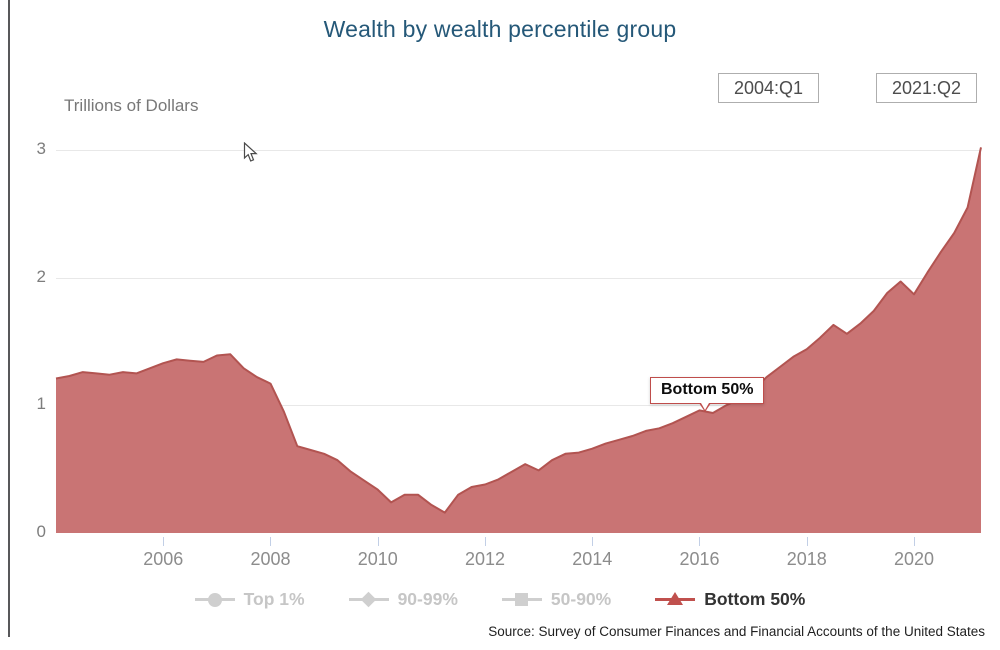  Describe the element at coordinates (164, 541) in the screenshot. I see `x-tick-2006` at that location.